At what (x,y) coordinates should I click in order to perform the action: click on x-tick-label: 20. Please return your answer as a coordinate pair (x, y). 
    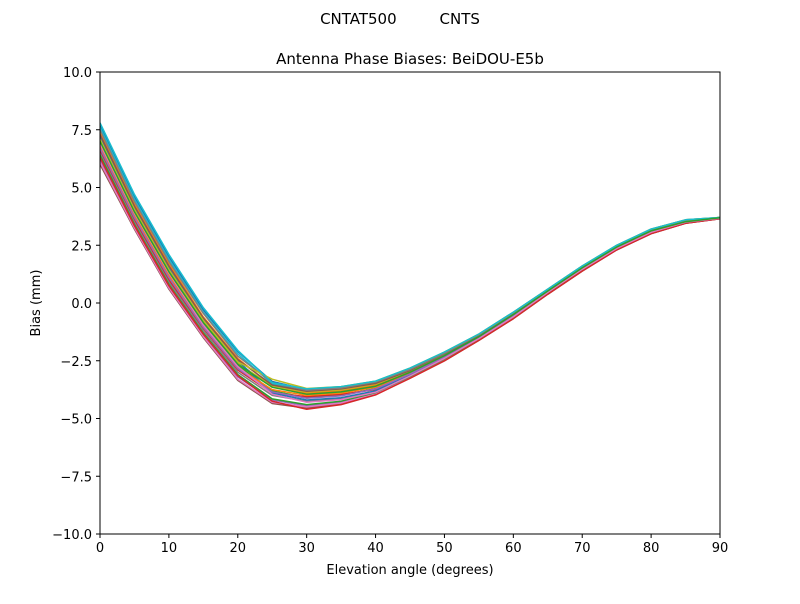
    Looking at the image, I should click on (238, 548).